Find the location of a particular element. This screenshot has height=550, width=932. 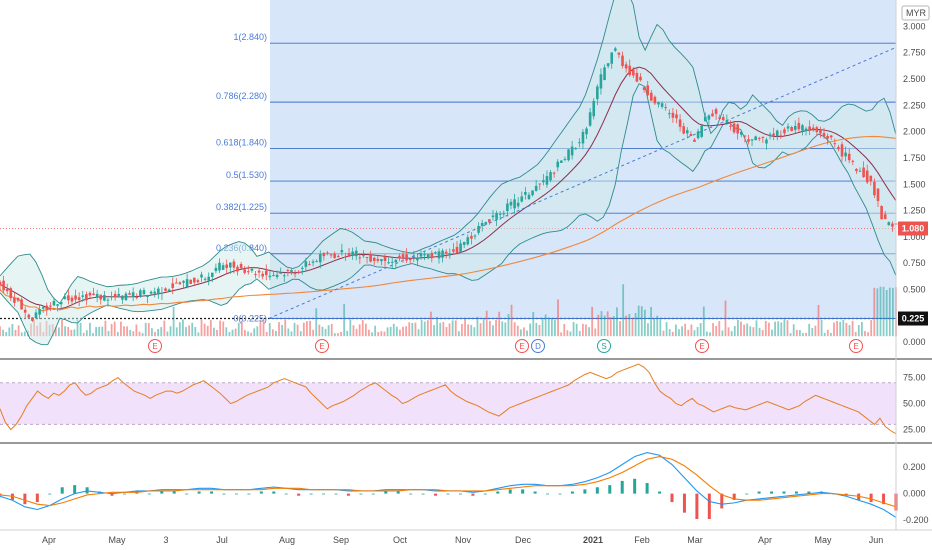

currency-badge-box is located at coordinates (915, 13).